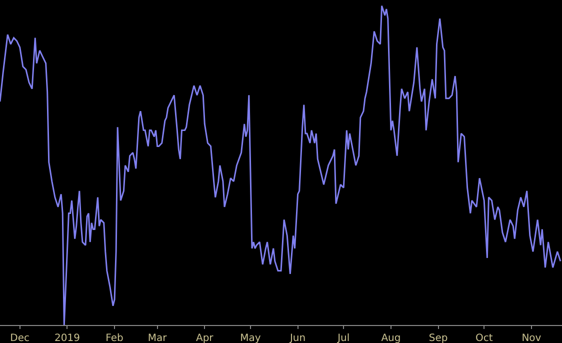  What do you see at coordinates (297, 338) in the screenshot?
I see `x-tick-label: Jun` at bounding box center [297, 338].